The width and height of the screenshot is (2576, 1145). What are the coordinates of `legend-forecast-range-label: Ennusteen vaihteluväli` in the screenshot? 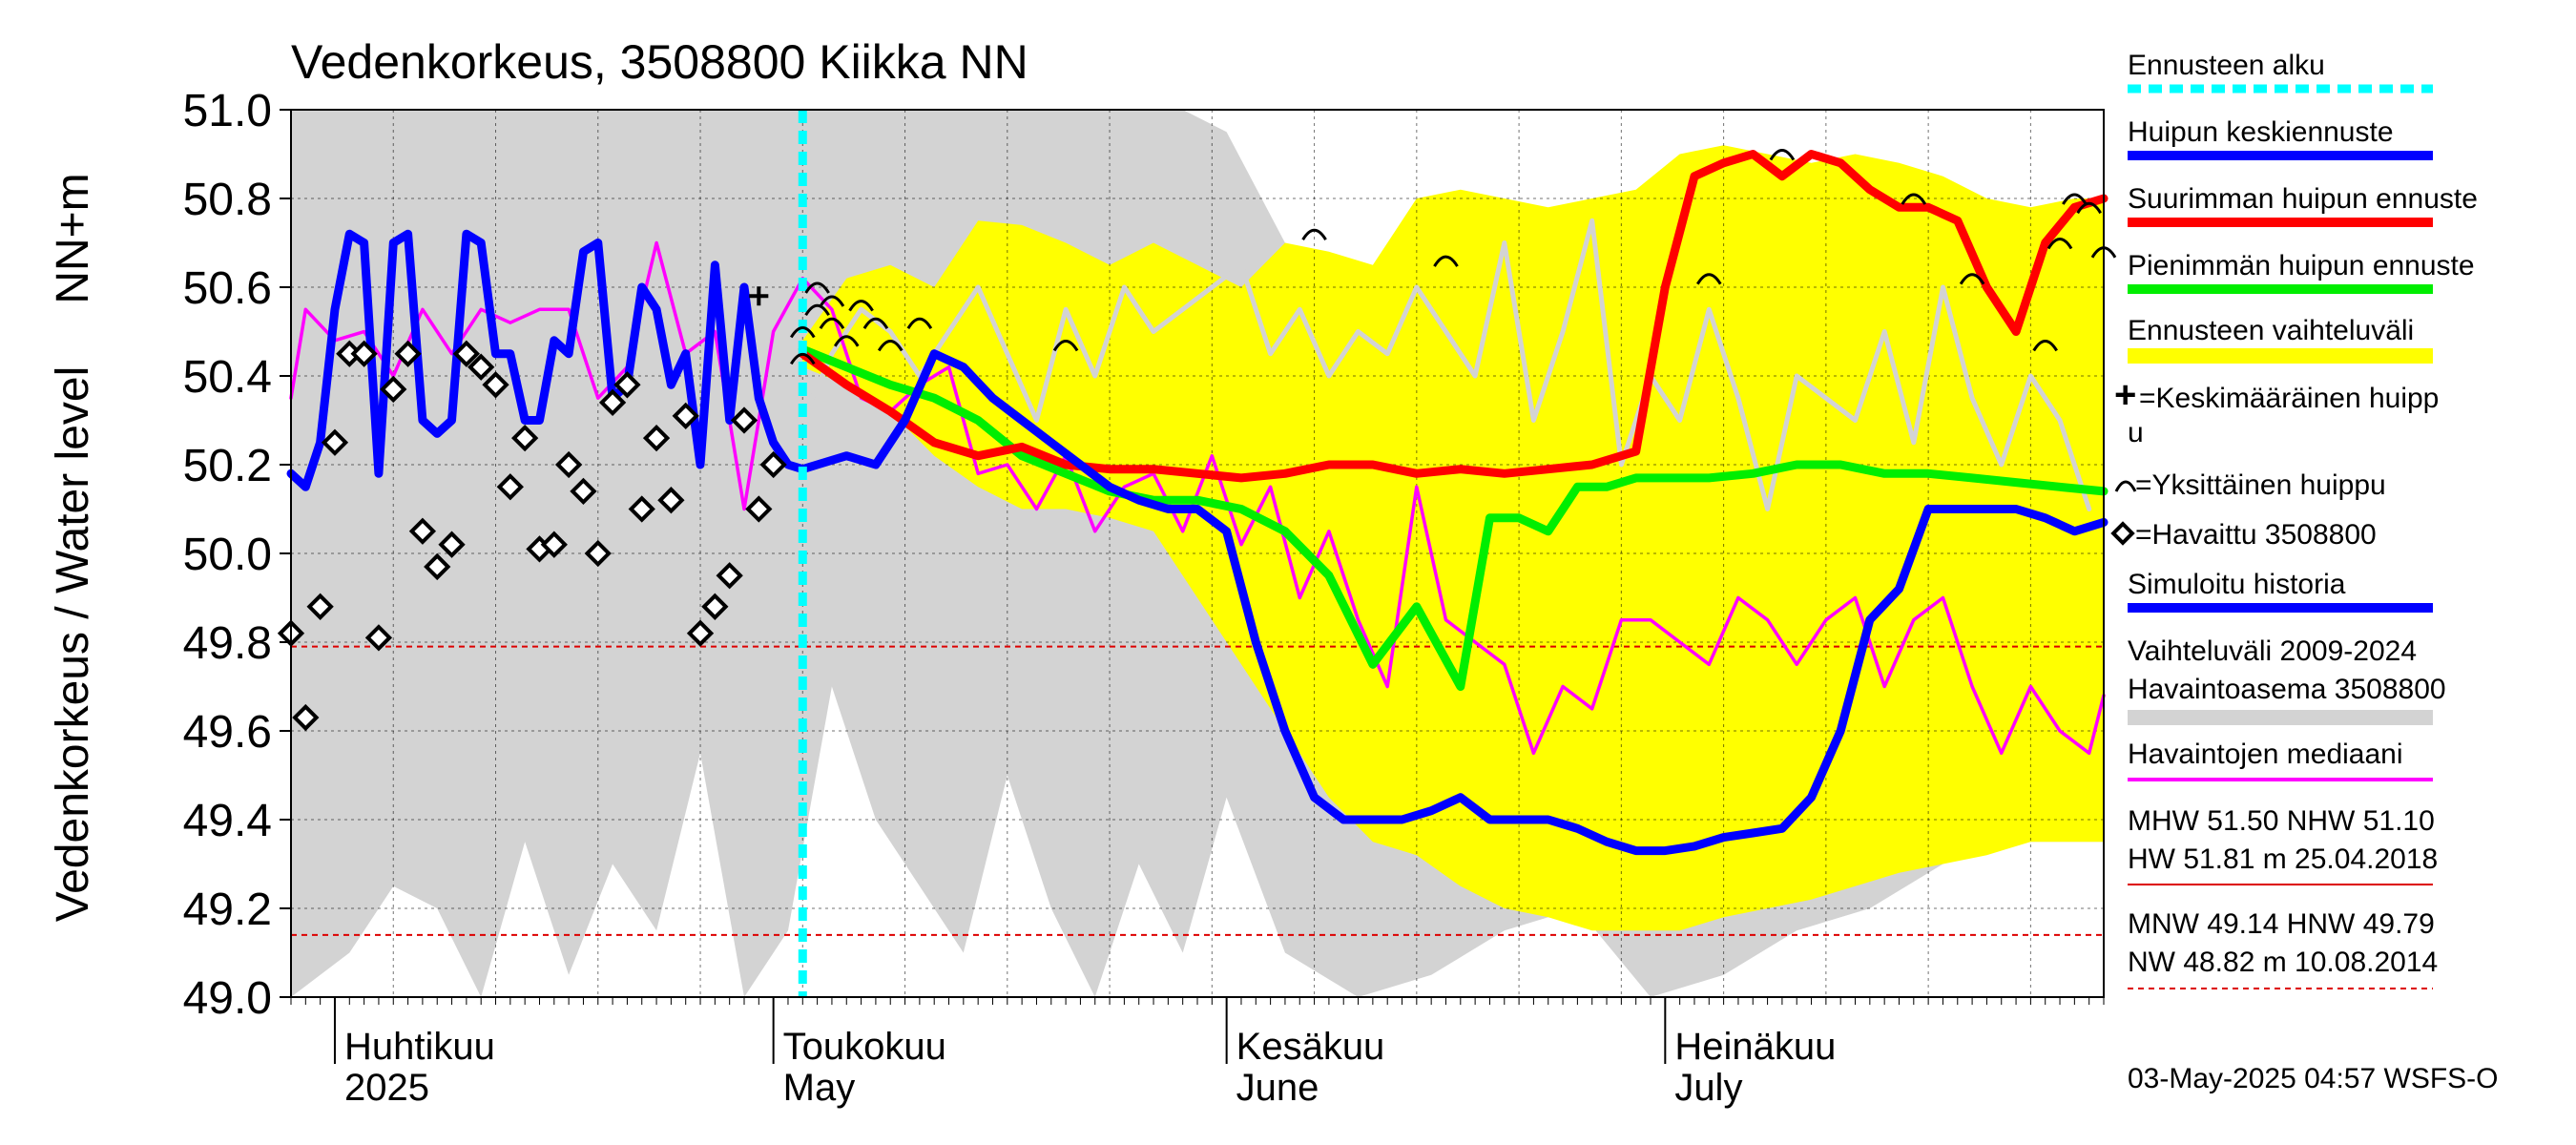 It's located at (2271, 330).